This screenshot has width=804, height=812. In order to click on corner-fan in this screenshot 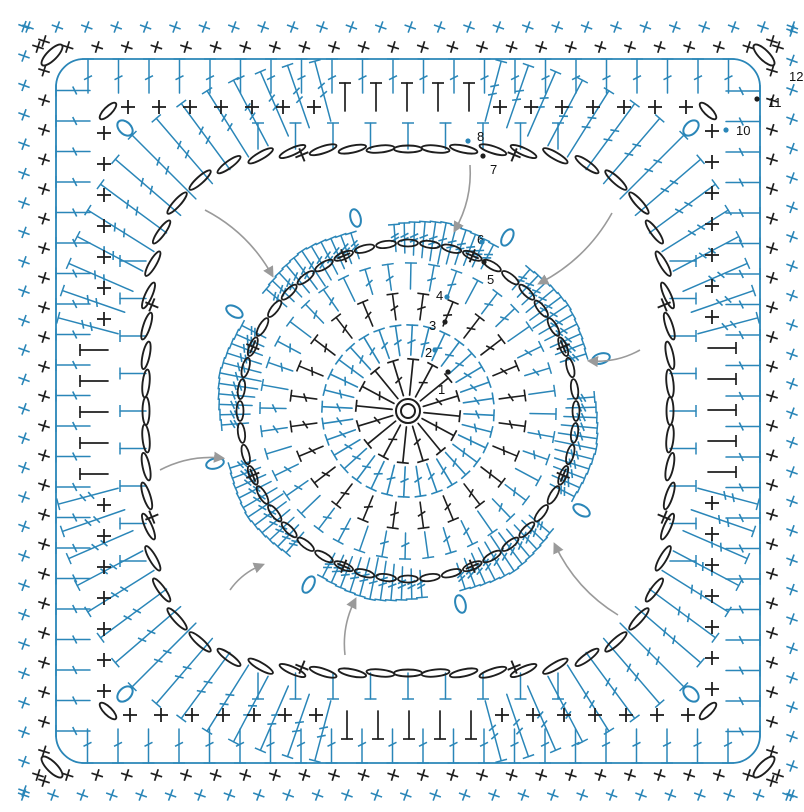, I will do `click(622, 196)`.